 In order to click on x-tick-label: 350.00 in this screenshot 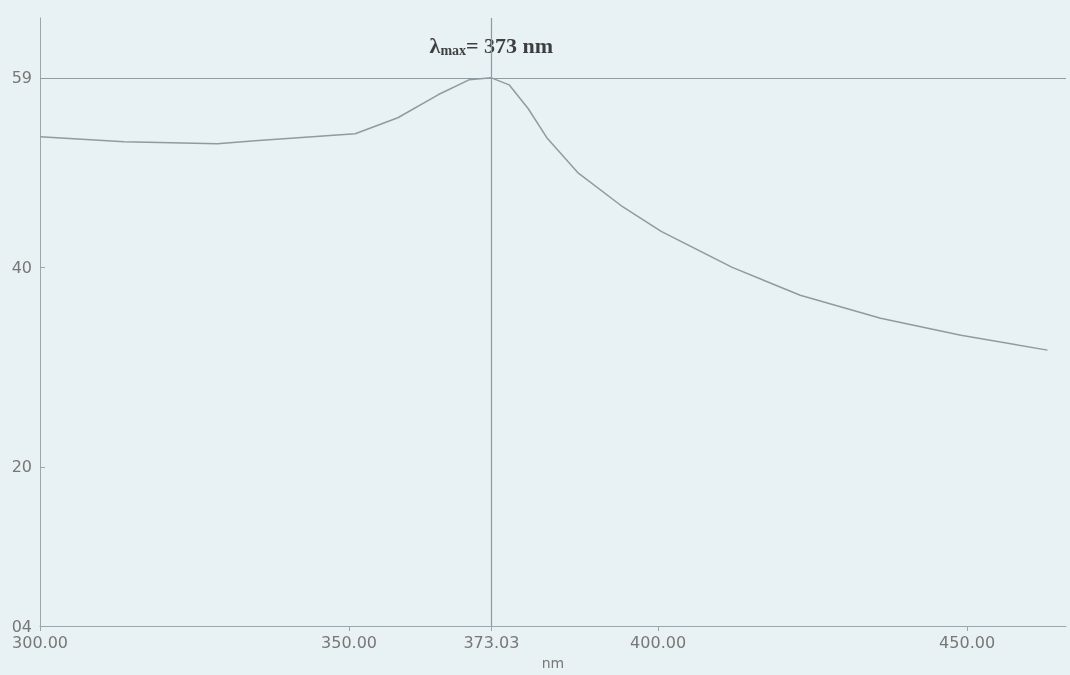, I will do `click(349, 642)`.